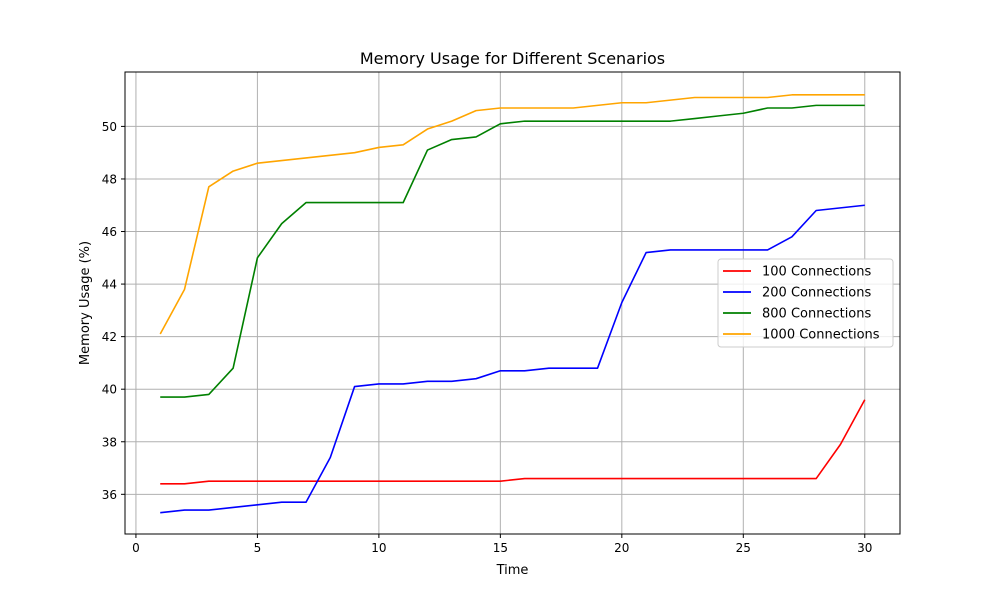 This screenshot has height=600, width=1000. What do you see at coordinates (512, 570) in the screenshot?
I see `x-axis-label: Time` at bounding box center [512, 570].